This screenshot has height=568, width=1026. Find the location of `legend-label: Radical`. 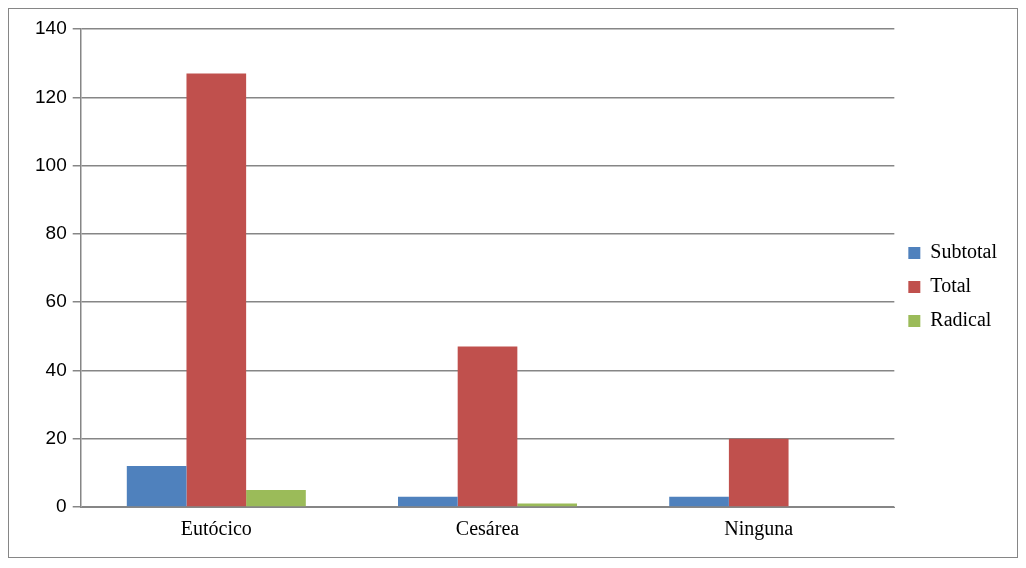

legend-label: Radical is located at coordinates (961, 319).